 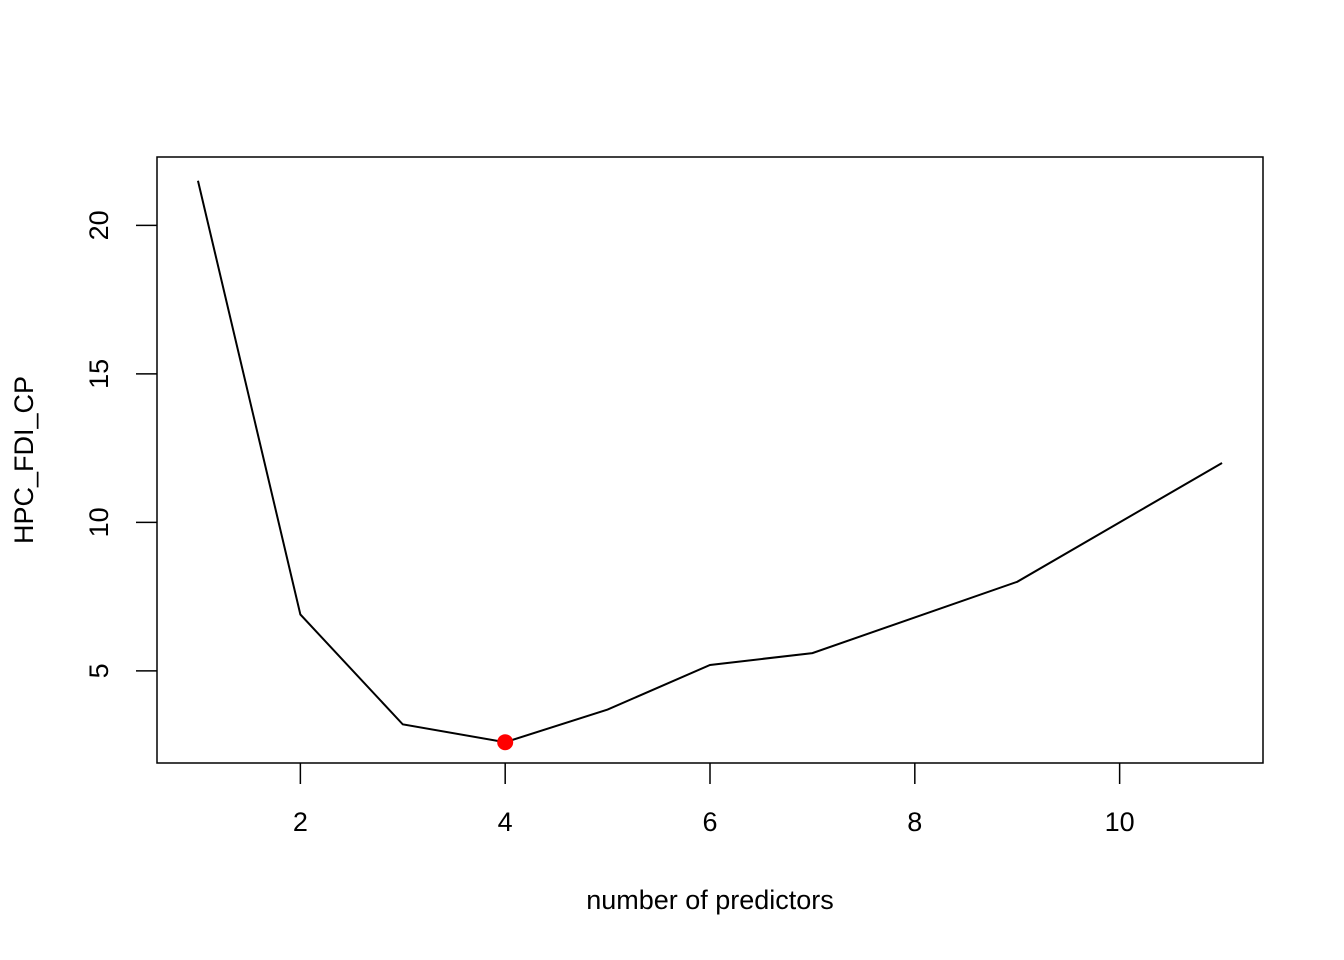 I want to click on x-tick-label: 8, so click(x=914, y=822).